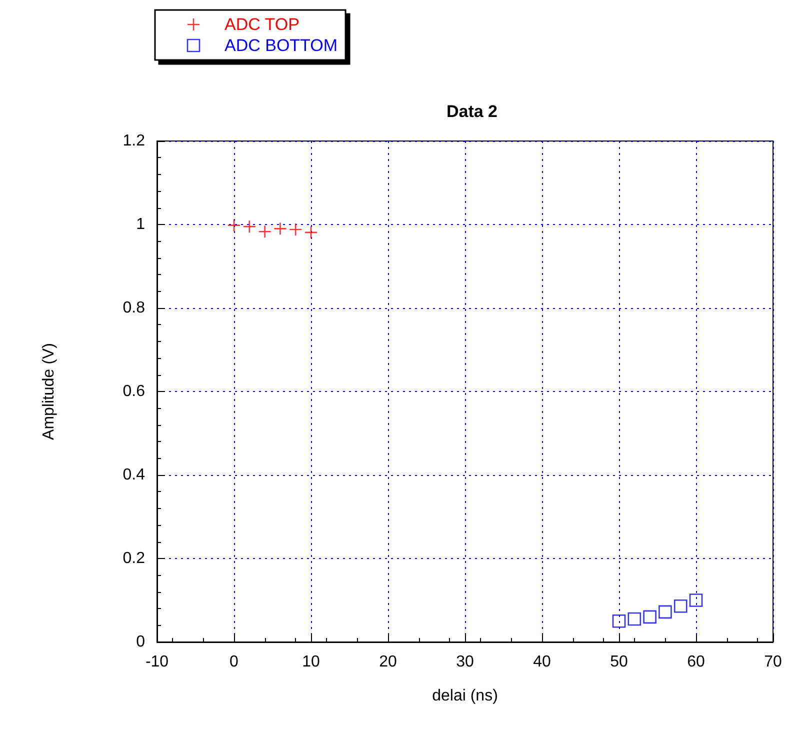 This screenshot has width=797, height=729. Describe the element at coordinates (134, 475) in the screenshot. I see `y-tick-label: 0.4` at that location.